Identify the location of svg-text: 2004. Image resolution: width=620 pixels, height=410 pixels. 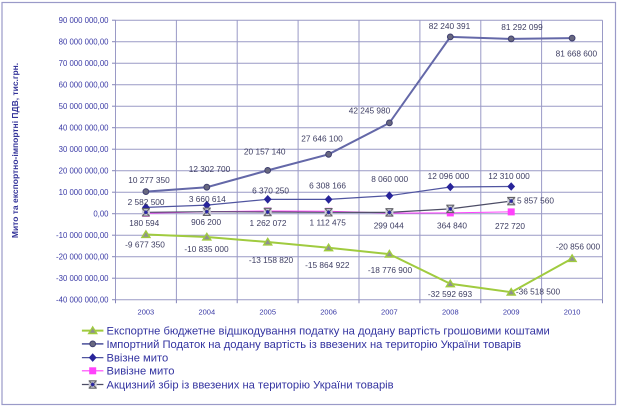
(206, 312).